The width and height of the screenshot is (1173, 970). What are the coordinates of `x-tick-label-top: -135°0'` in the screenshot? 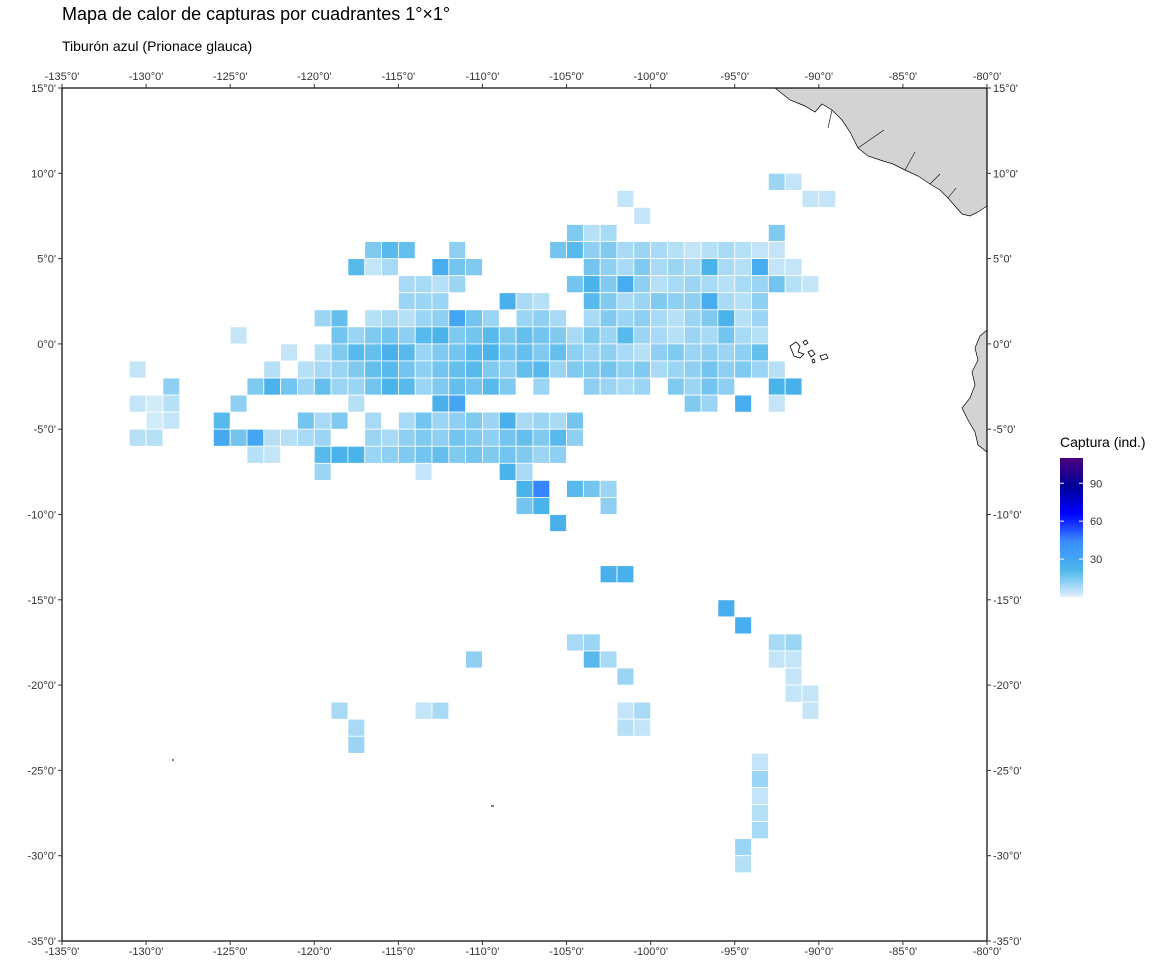 It's located at (62, 77).